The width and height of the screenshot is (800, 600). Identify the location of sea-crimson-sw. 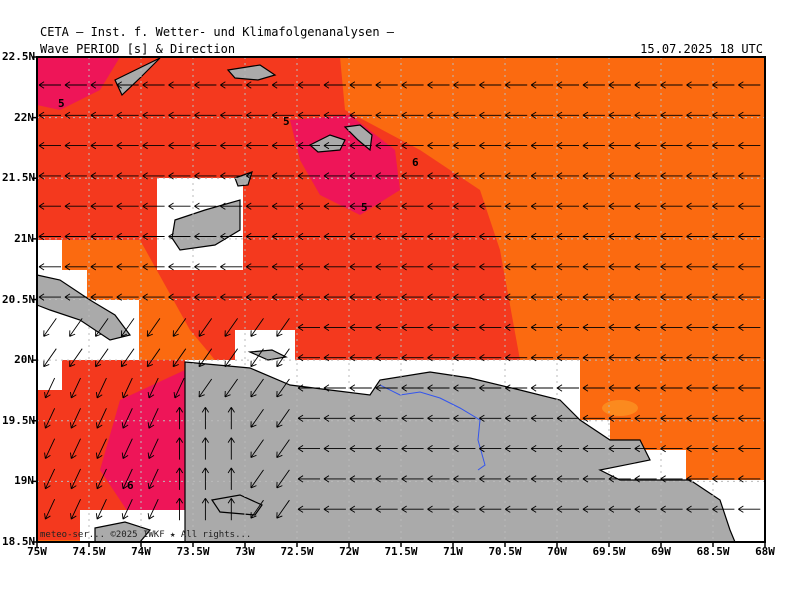
(142, 442).